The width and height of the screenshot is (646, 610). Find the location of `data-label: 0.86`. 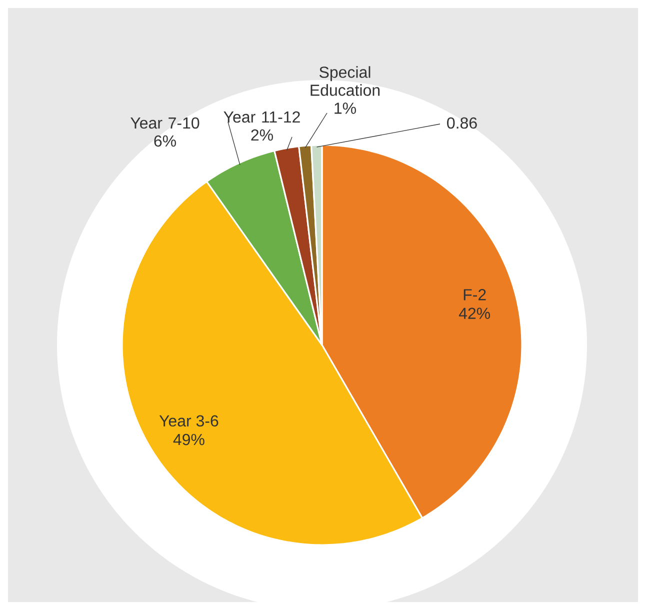

data-label: 0.86 is located at coordinates (462, 123).